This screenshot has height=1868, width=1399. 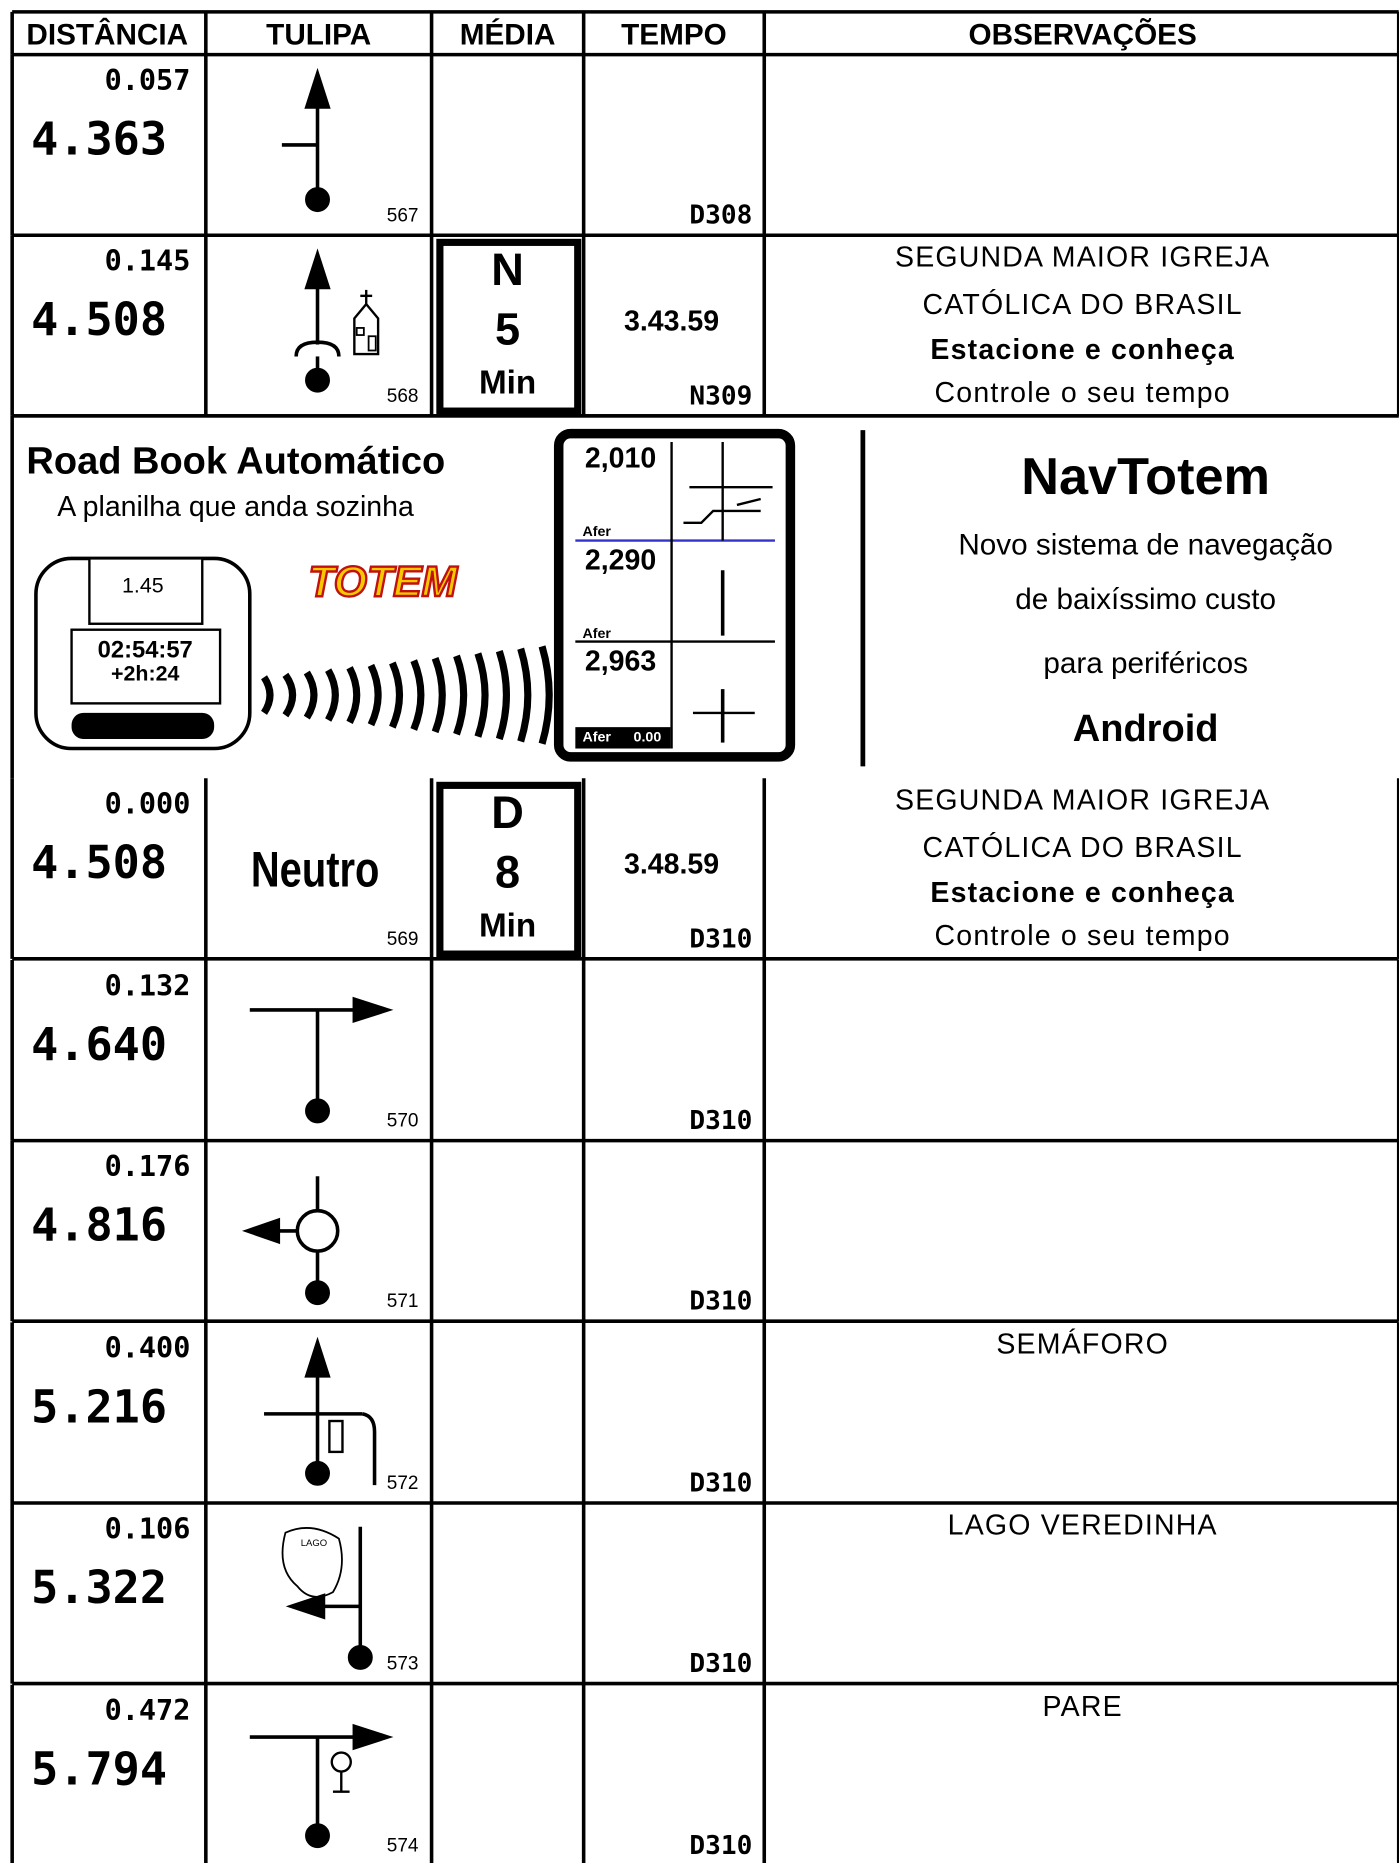 I want to click on device-display: 1.45, so click(x=143, y=586).